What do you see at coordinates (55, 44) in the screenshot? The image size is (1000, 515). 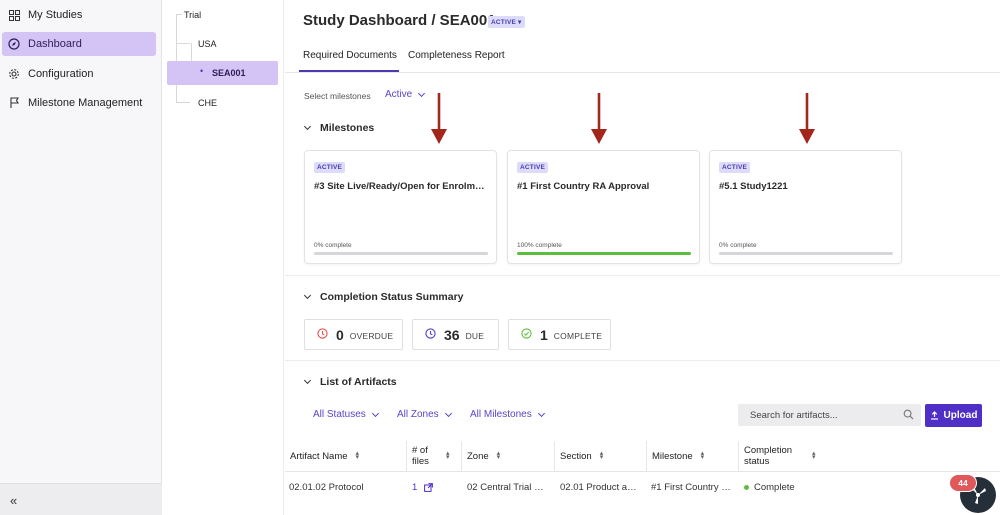 I see `sidebar-item-label: Dashboard` at bounding box center [55, 44].